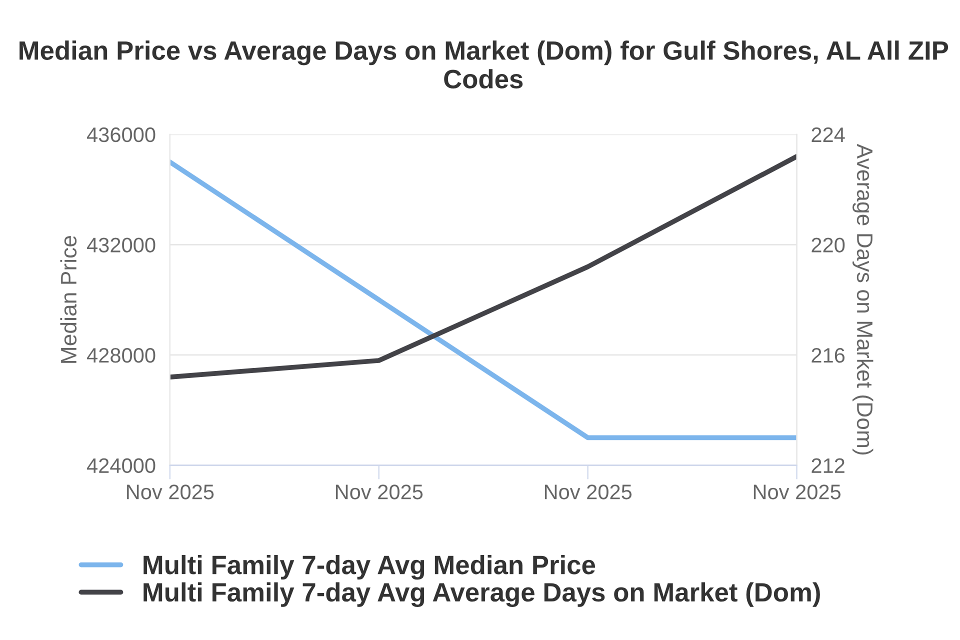 The image size is (960, 640). What do you see at coordinates (121, 466) in the screenshot?
I see `y-tick-label: 424000` at bounding box center [121, 466].